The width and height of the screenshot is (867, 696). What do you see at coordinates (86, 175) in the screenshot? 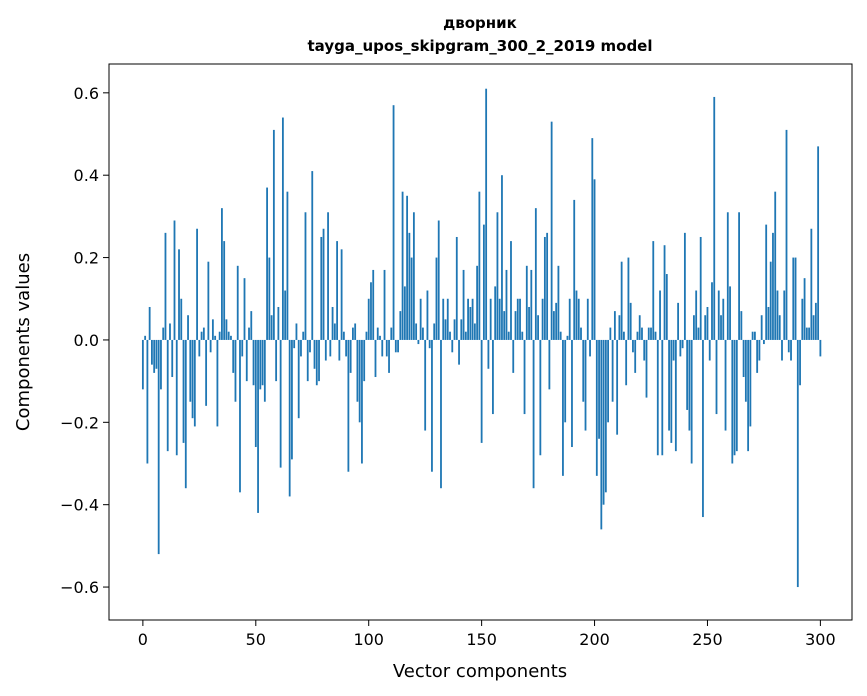
I see `y-tick-label: 0.4` at bounding box center [86, 175].